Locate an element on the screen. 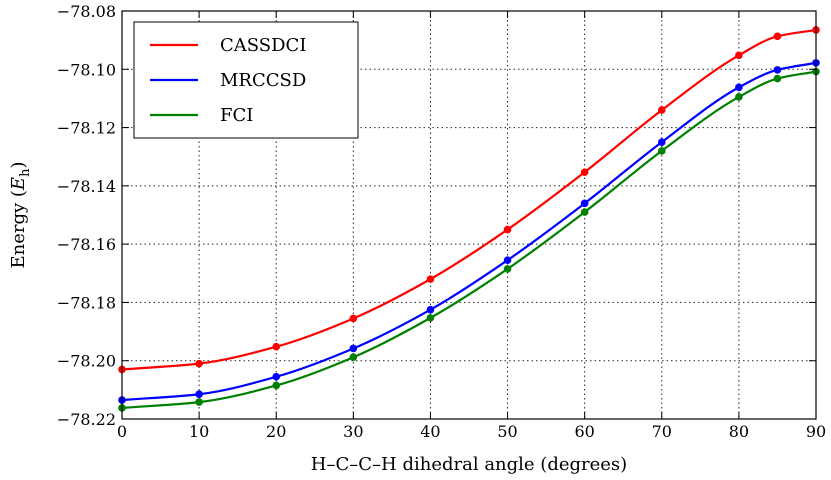  legend-label-fci: FCI is located at coordinates (236, 115).